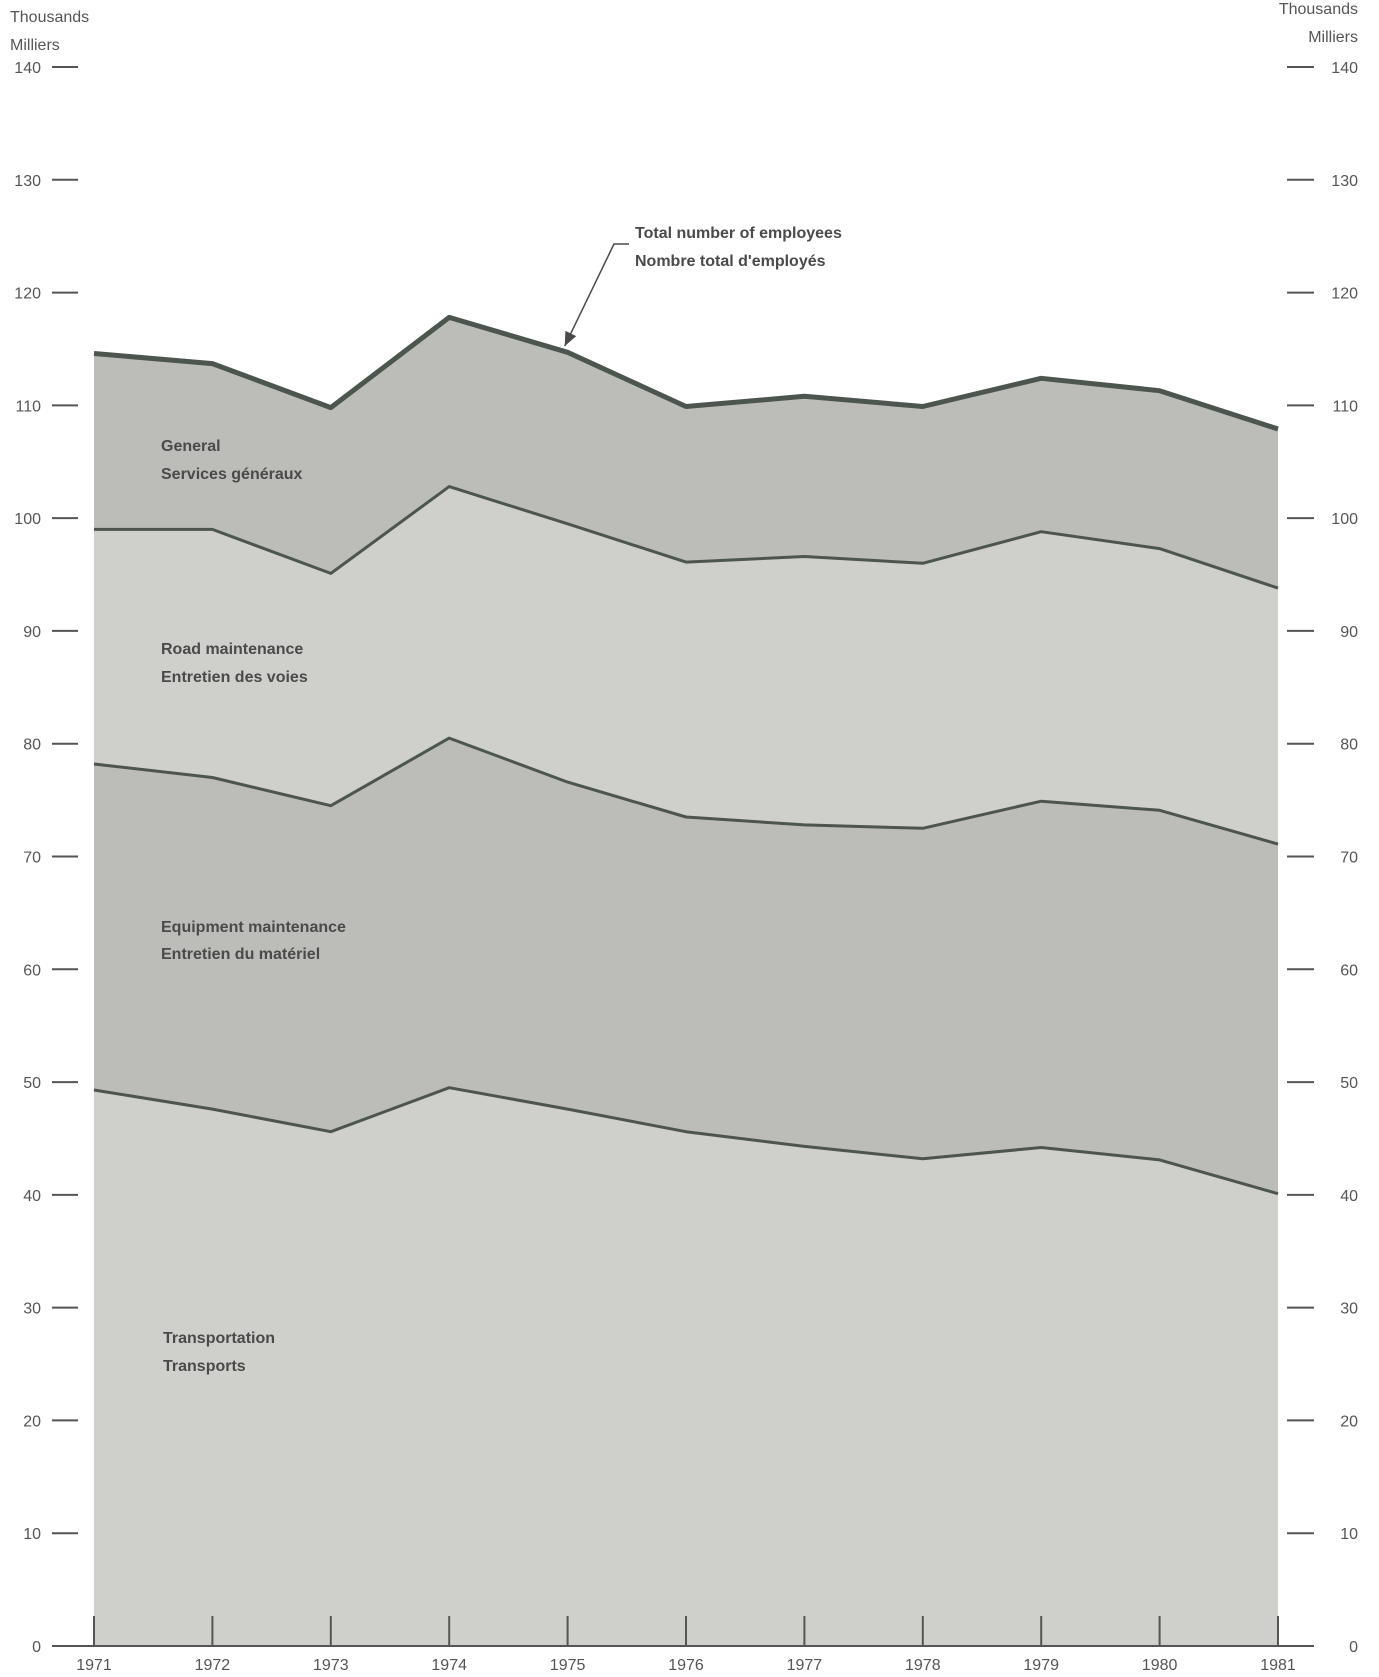 The height and width of the screenshot is (1677, 1379). Describe the element at coordinates (1349, 1309) in the screenshot. I see `y-tick-label-right: 30` at that location.